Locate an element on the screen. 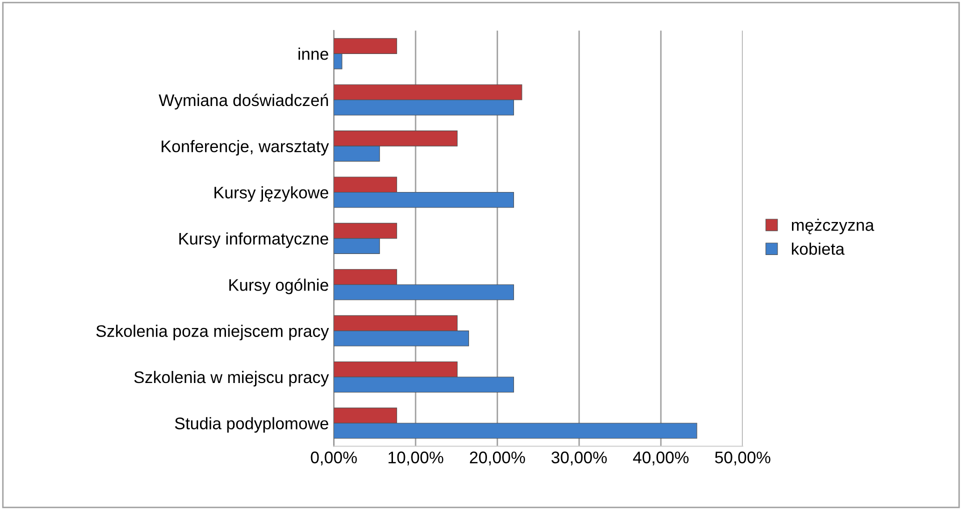 The height and width of the screenshot is (510, 962). legend-label: kobieta is located at coordinates (818, 248).